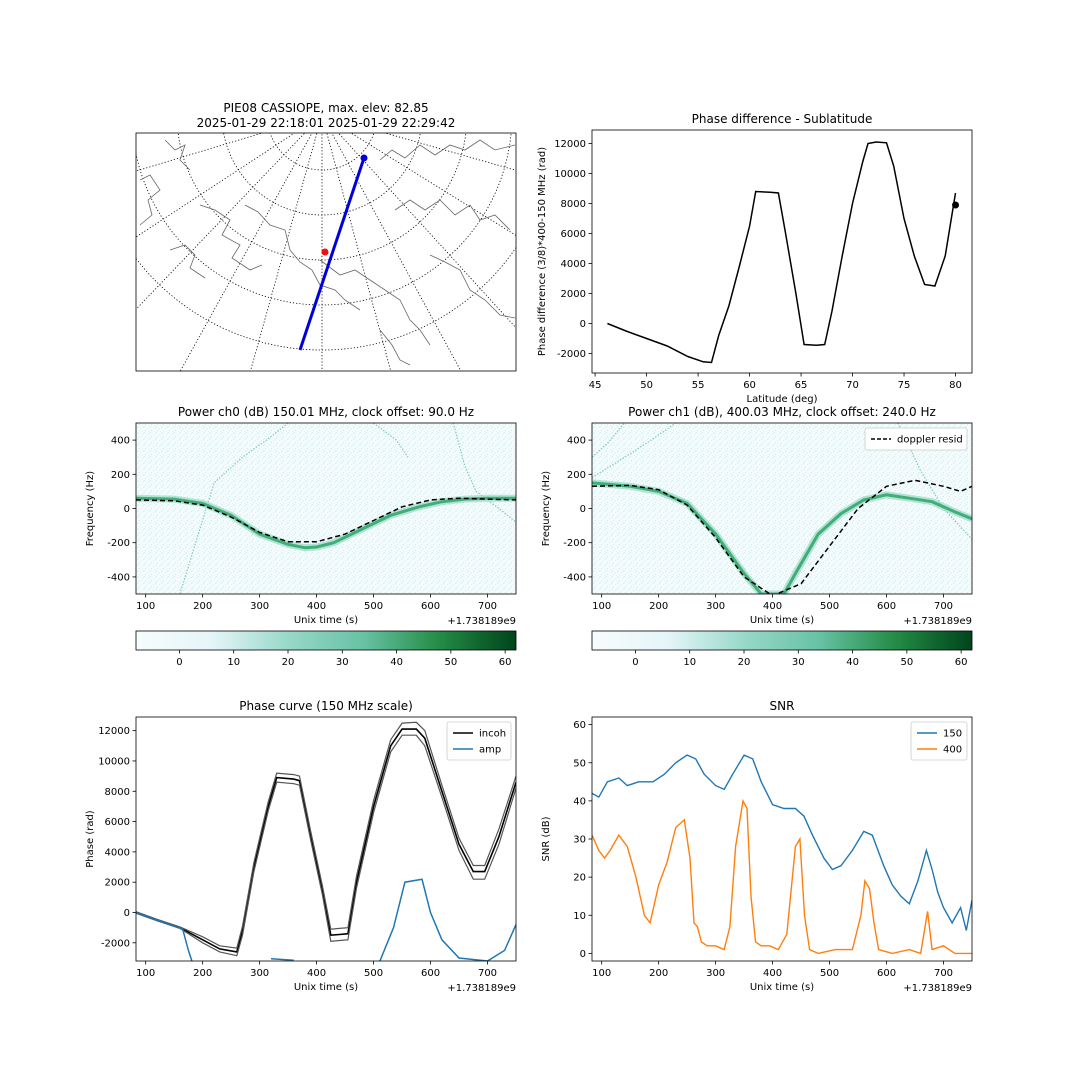 The image size is (1080, 1080). I want to click on incoh-line, so click(326, 840).